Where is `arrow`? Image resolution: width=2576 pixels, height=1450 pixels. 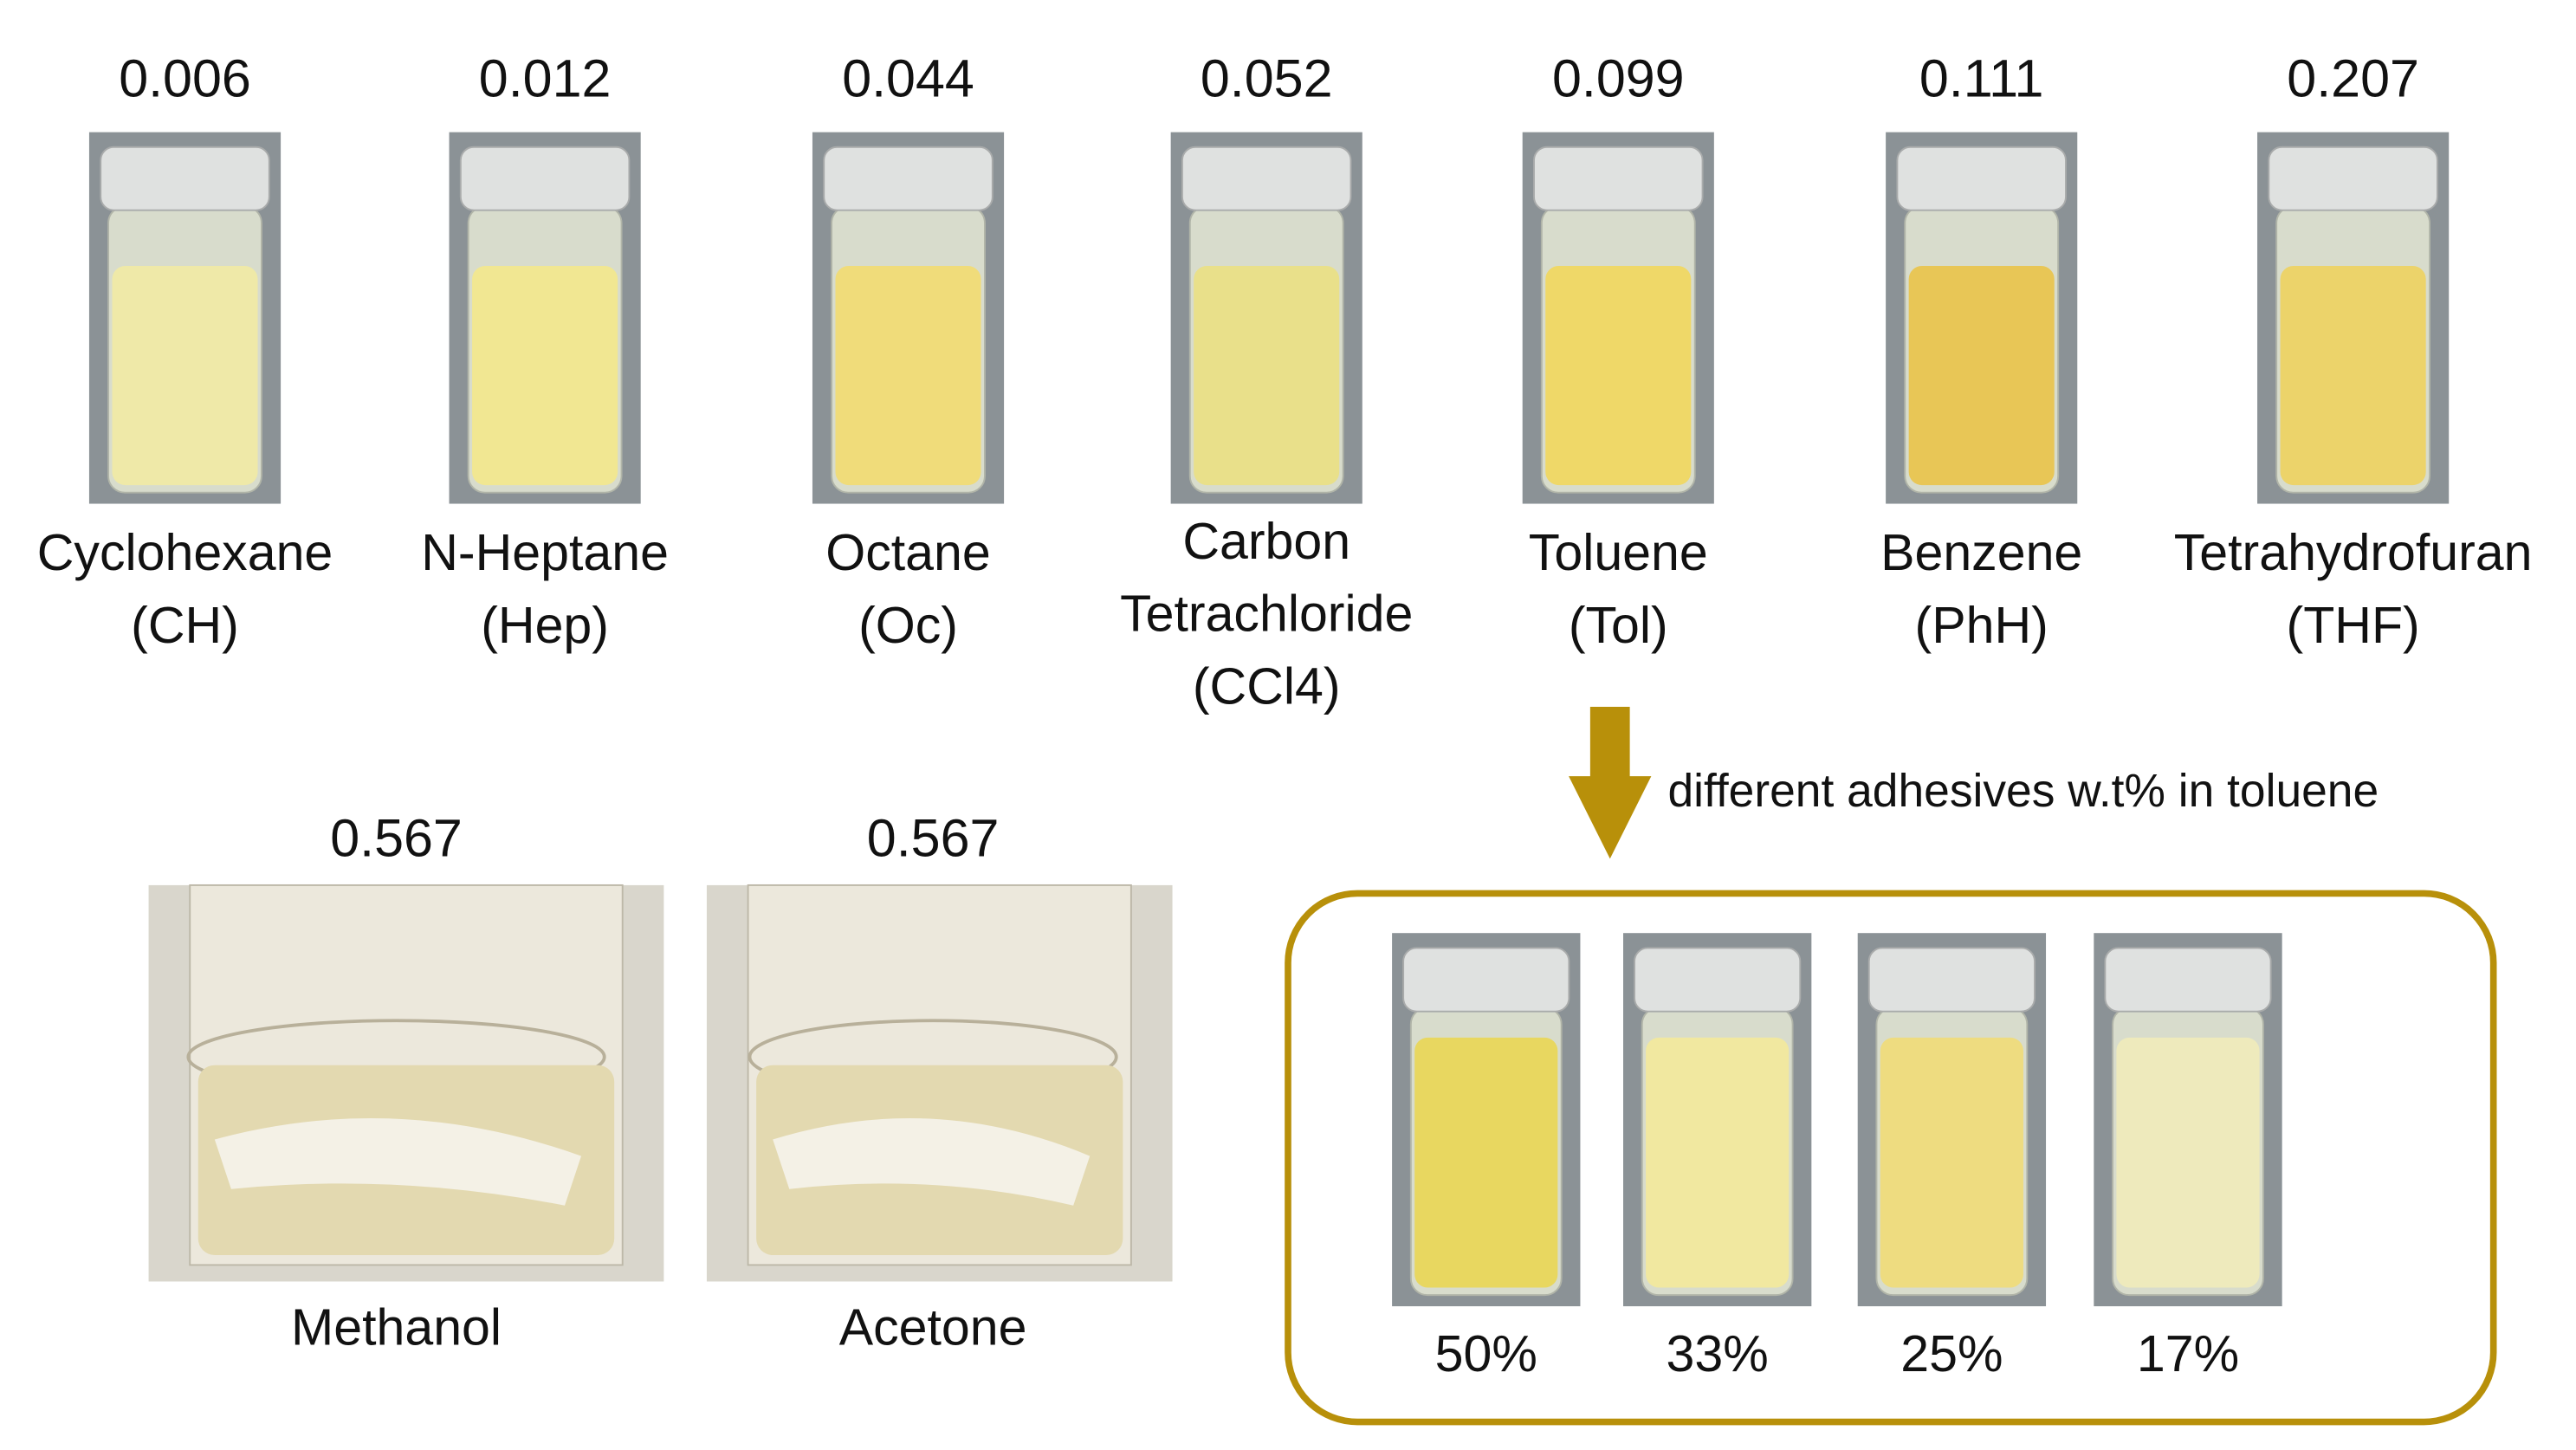 arrow is located at coordinates (1610, 783).